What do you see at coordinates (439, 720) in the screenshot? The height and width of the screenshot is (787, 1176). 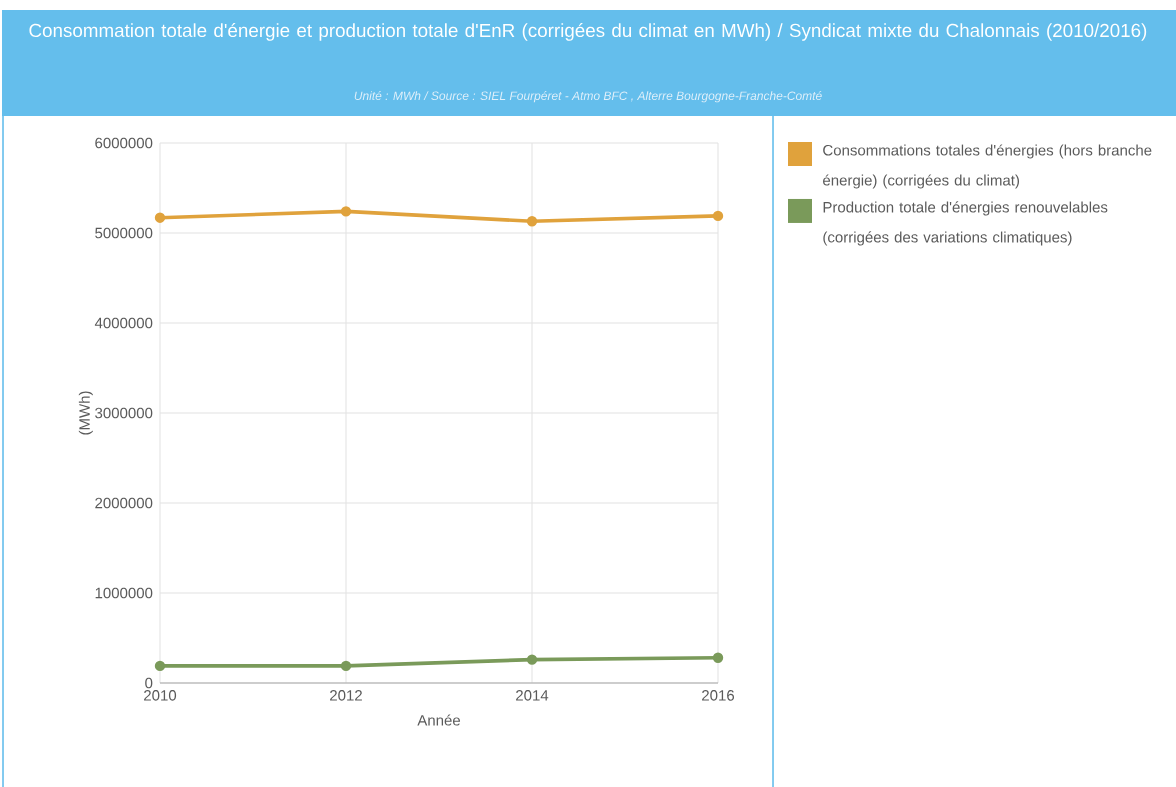 I see `x-axis-title: Année` at bounding box center [439, 720].